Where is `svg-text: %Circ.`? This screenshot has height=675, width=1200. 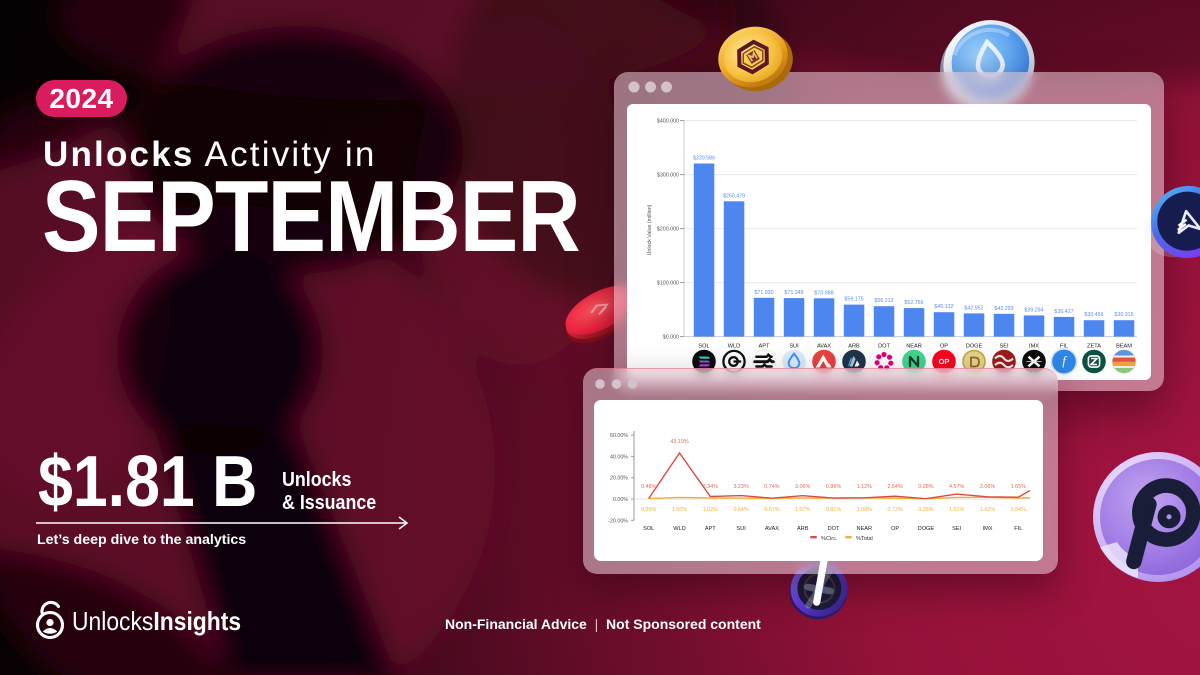 svg-text: %Circ. is located at coordinates (829, 539).